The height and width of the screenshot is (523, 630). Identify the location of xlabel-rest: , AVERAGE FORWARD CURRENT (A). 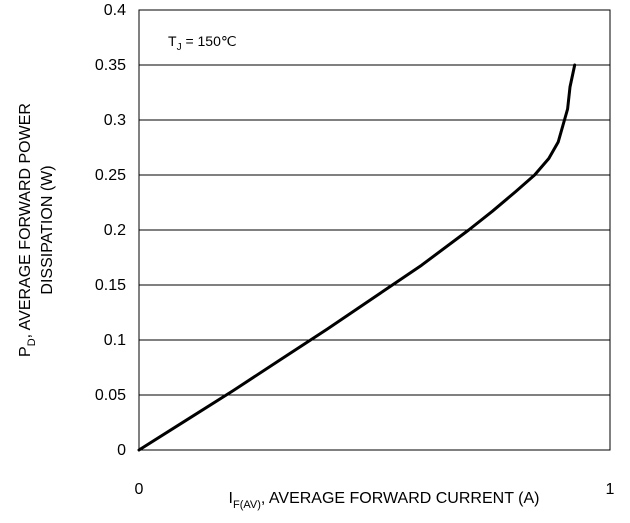
(400, 498).